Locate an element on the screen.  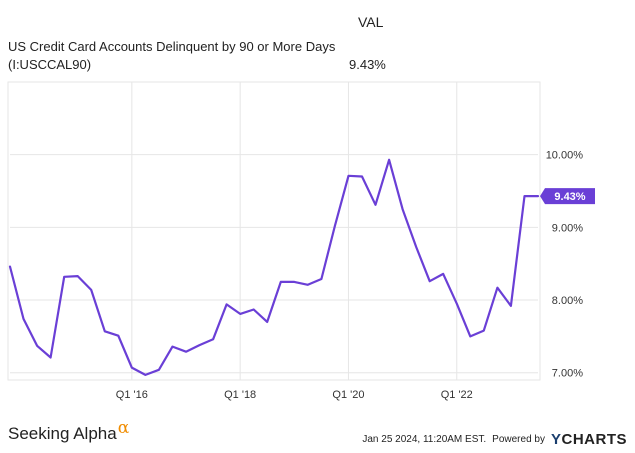
x-axis-tick-labels: Q1 '16 Q1 '18 Q1 '20 Q1 '22 is located at coordinates (294, 395).